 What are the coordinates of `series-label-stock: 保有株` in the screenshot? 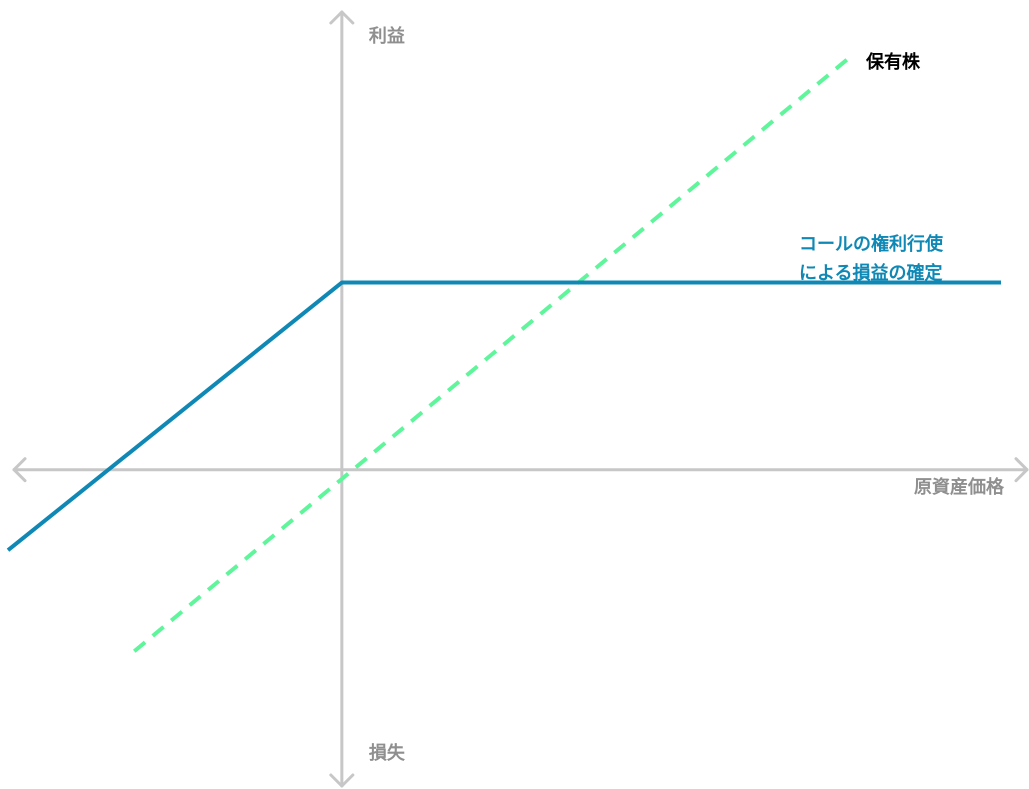 It's located at (893, 62).